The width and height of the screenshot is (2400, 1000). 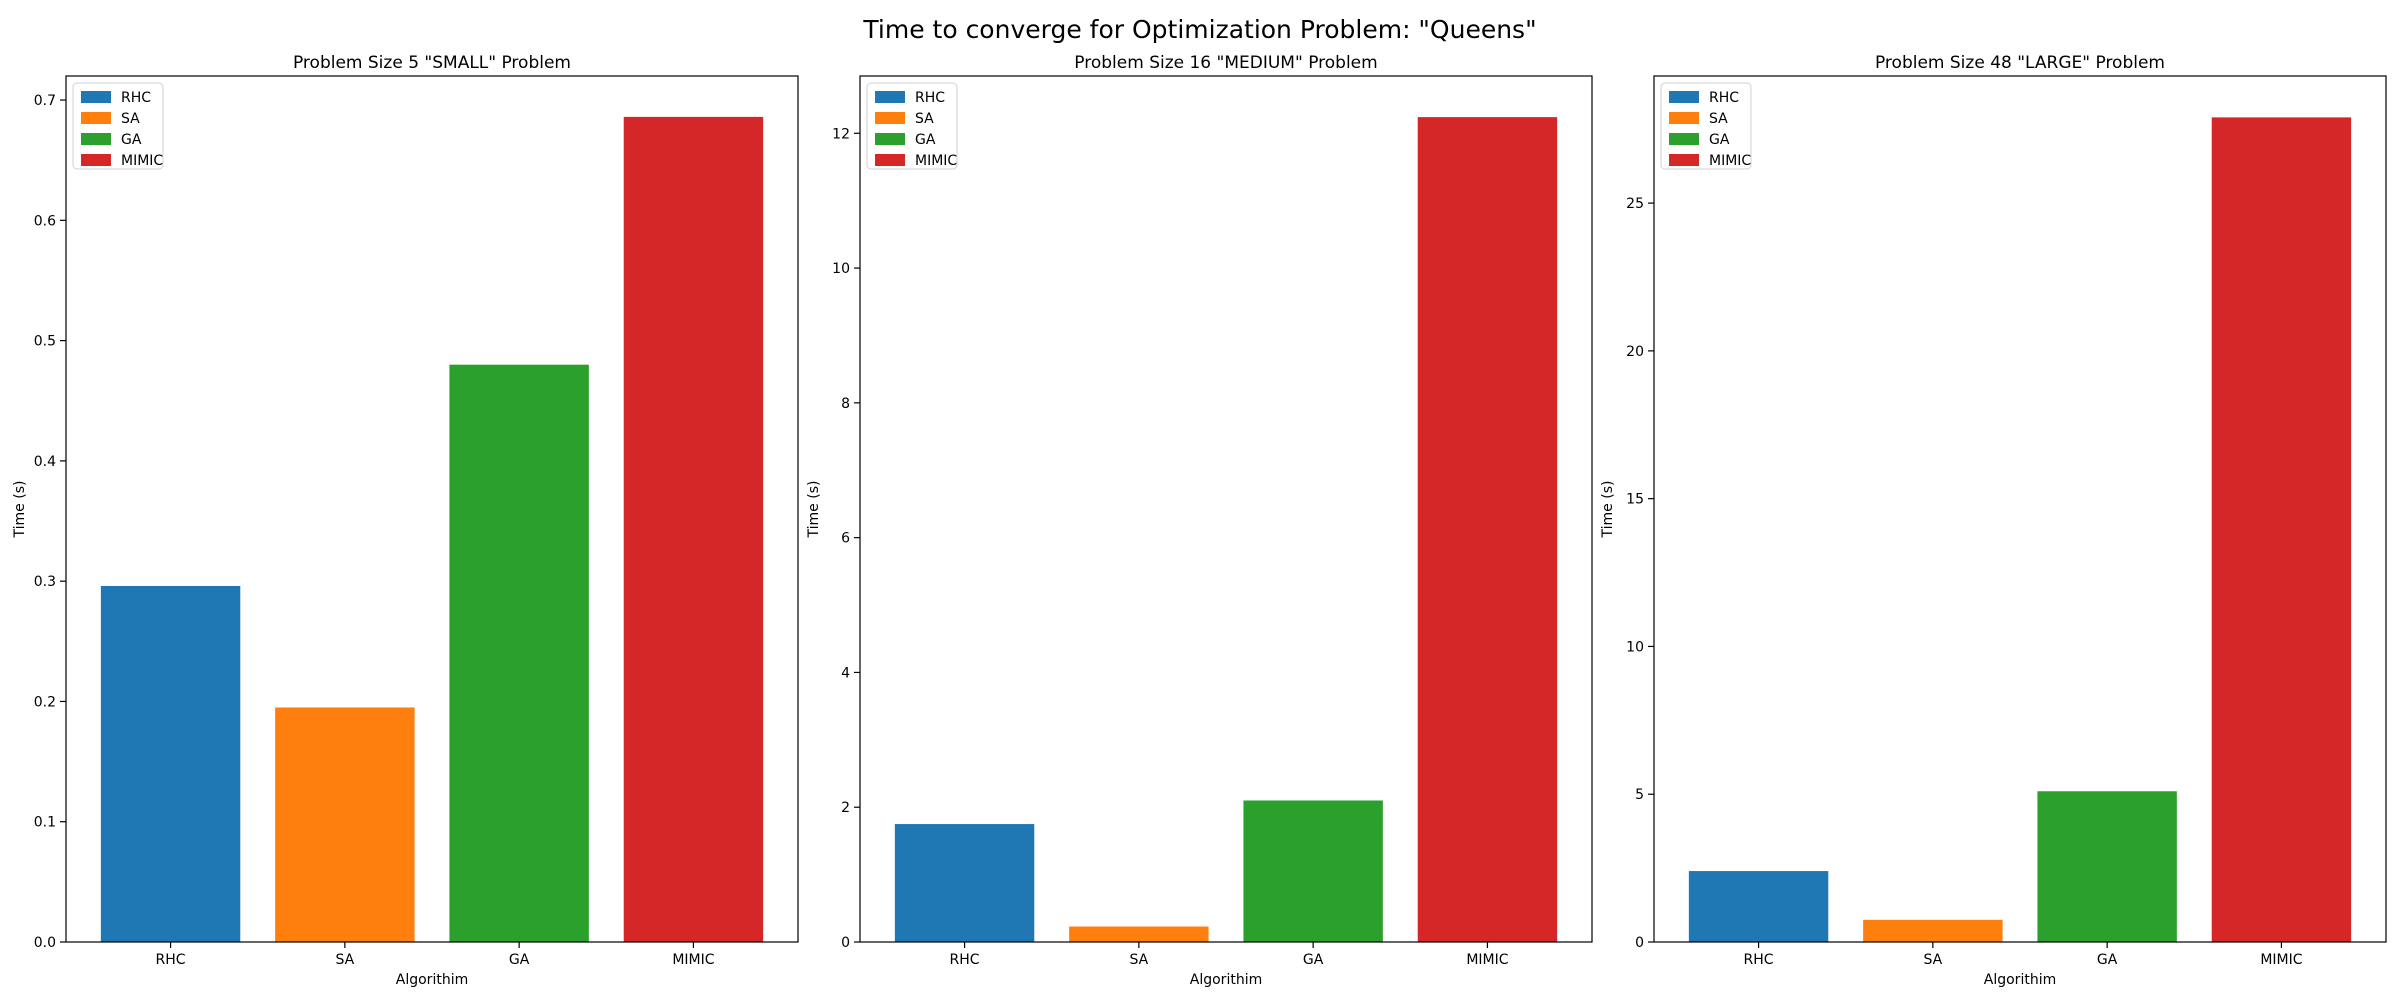 I want to click on y-tick-label: 20, so click(x=1635, y=352).